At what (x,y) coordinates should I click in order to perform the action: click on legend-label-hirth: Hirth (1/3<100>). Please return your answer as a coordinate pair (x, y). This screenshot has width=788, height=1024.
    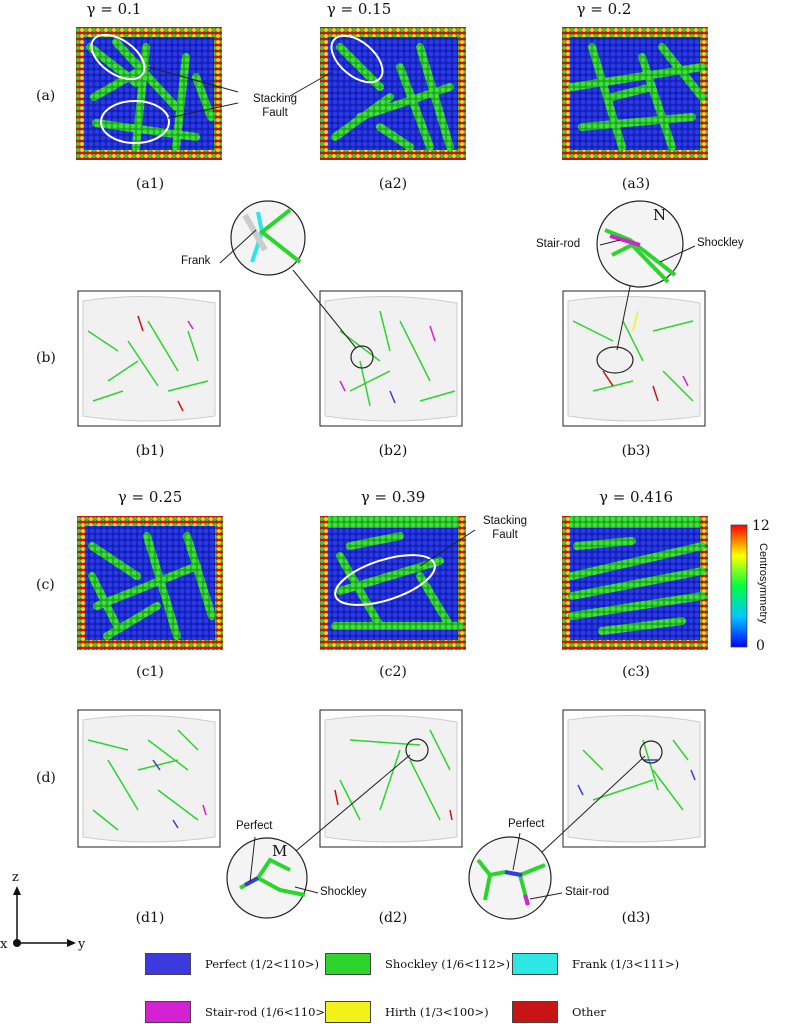
    Looking at the image, I should click on (437, 1012).